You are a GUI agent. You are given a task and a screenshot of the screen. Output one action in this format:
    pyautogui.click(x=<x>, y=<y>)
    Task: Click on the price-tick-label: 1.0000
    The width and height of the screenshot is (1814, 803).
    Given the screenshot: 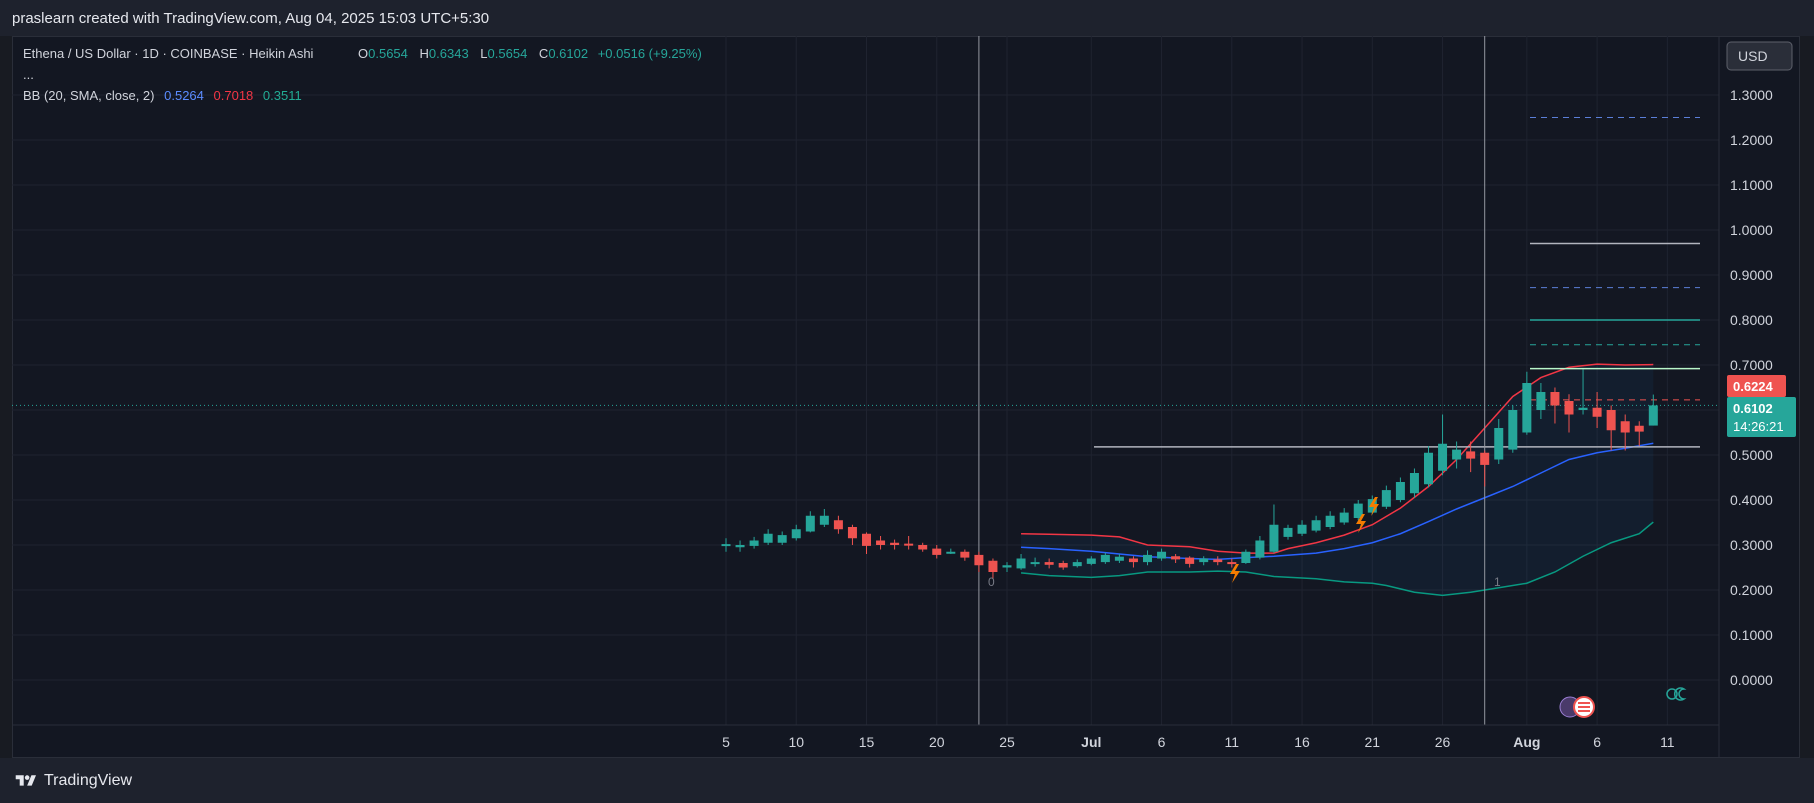 What is the action you would take?
    pyautogui.click(x=1751, y=230)
    